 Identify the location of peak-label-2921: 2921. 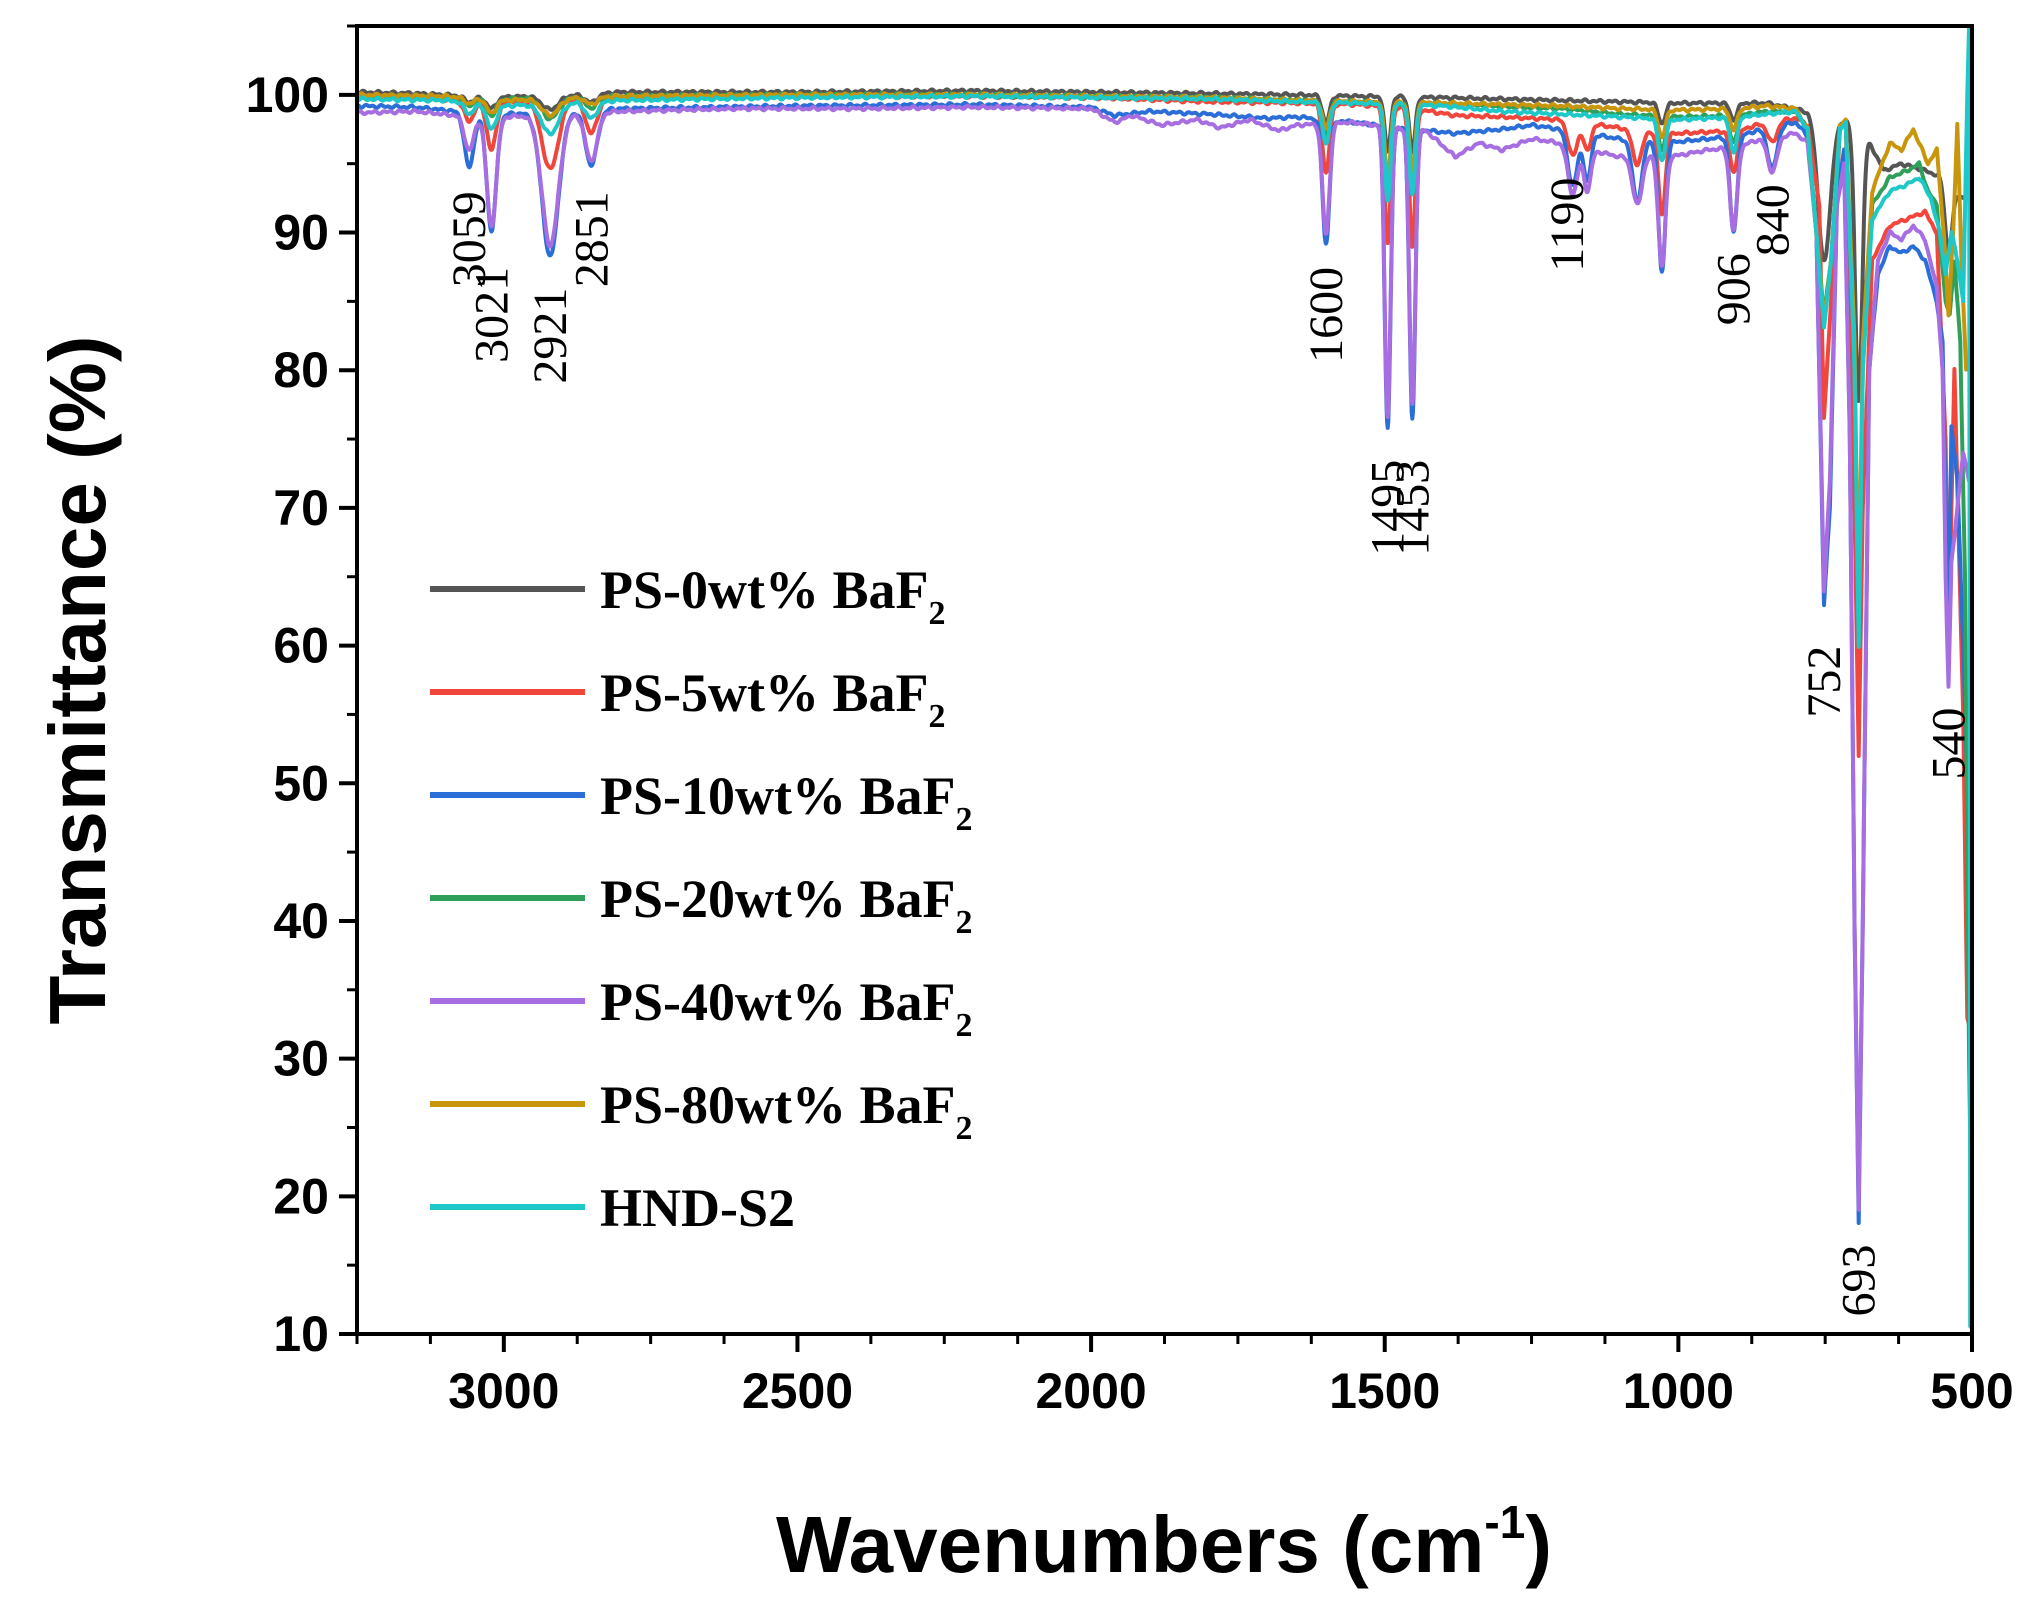
(550, 336).